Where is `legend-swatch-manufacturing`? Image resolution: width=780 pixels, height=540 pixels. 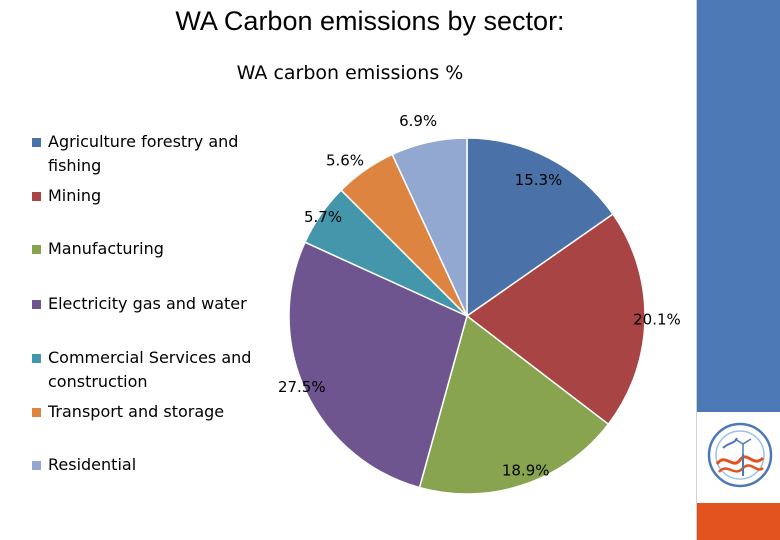
legend-swatch-manufacturing is located at coordinates (36, 249).